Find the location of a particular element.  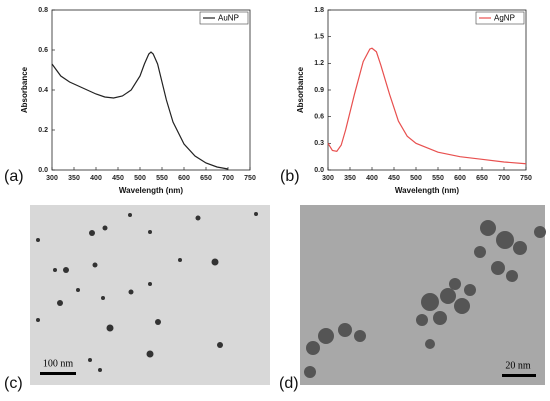

y-tick-label: 0.4 is located at coordinates (43, 90).